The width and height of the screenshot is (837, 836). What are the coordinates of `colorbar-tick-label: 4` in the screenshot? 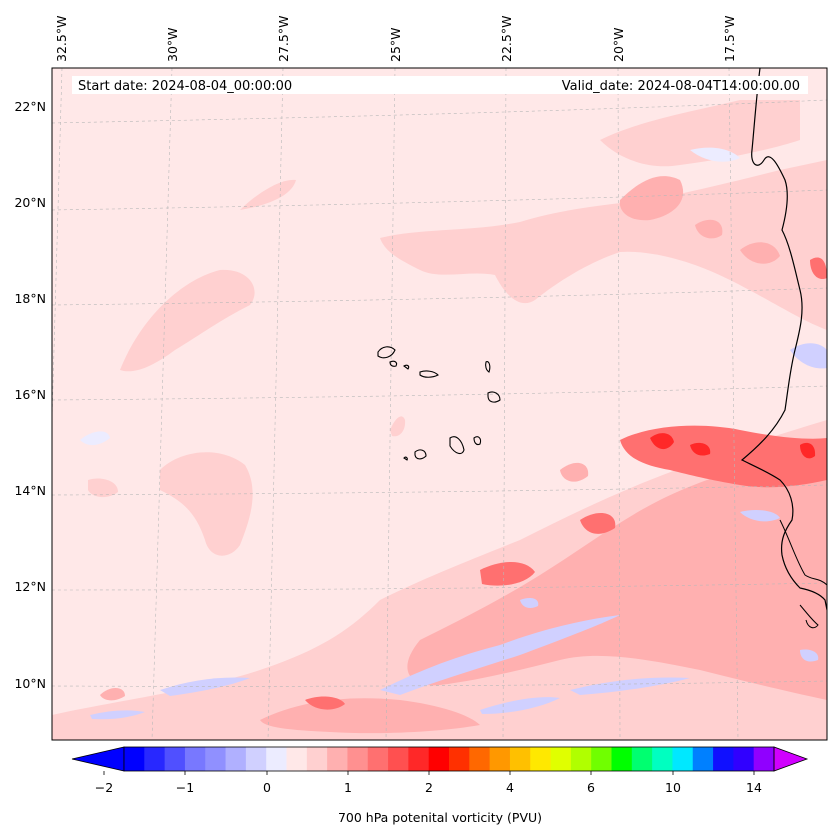 It's located at (510, 787).